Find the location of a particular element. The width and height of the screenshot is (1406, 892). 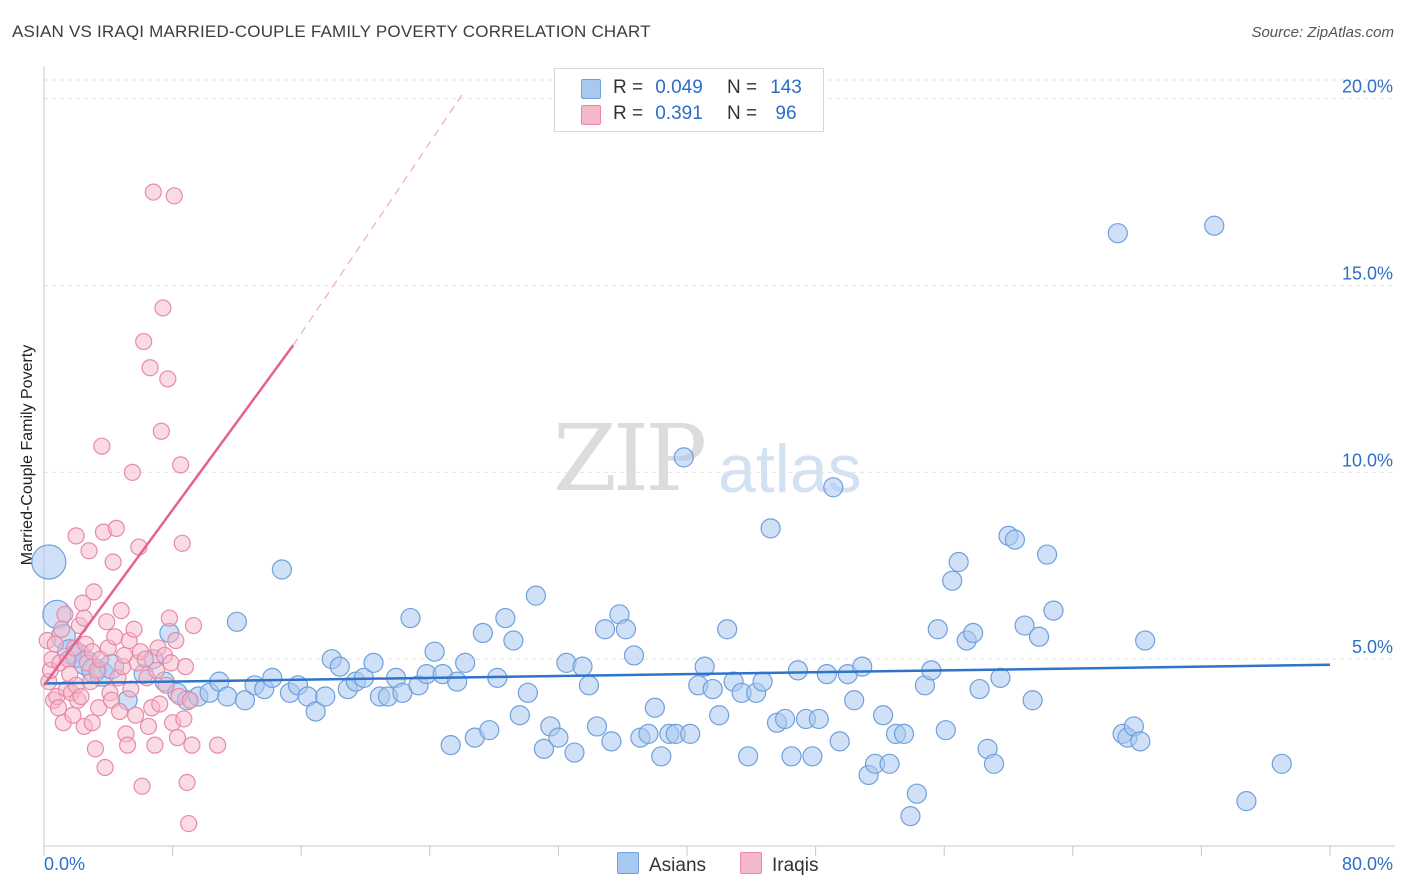

asians-n-label: N = is located at coordinates (742, 87).